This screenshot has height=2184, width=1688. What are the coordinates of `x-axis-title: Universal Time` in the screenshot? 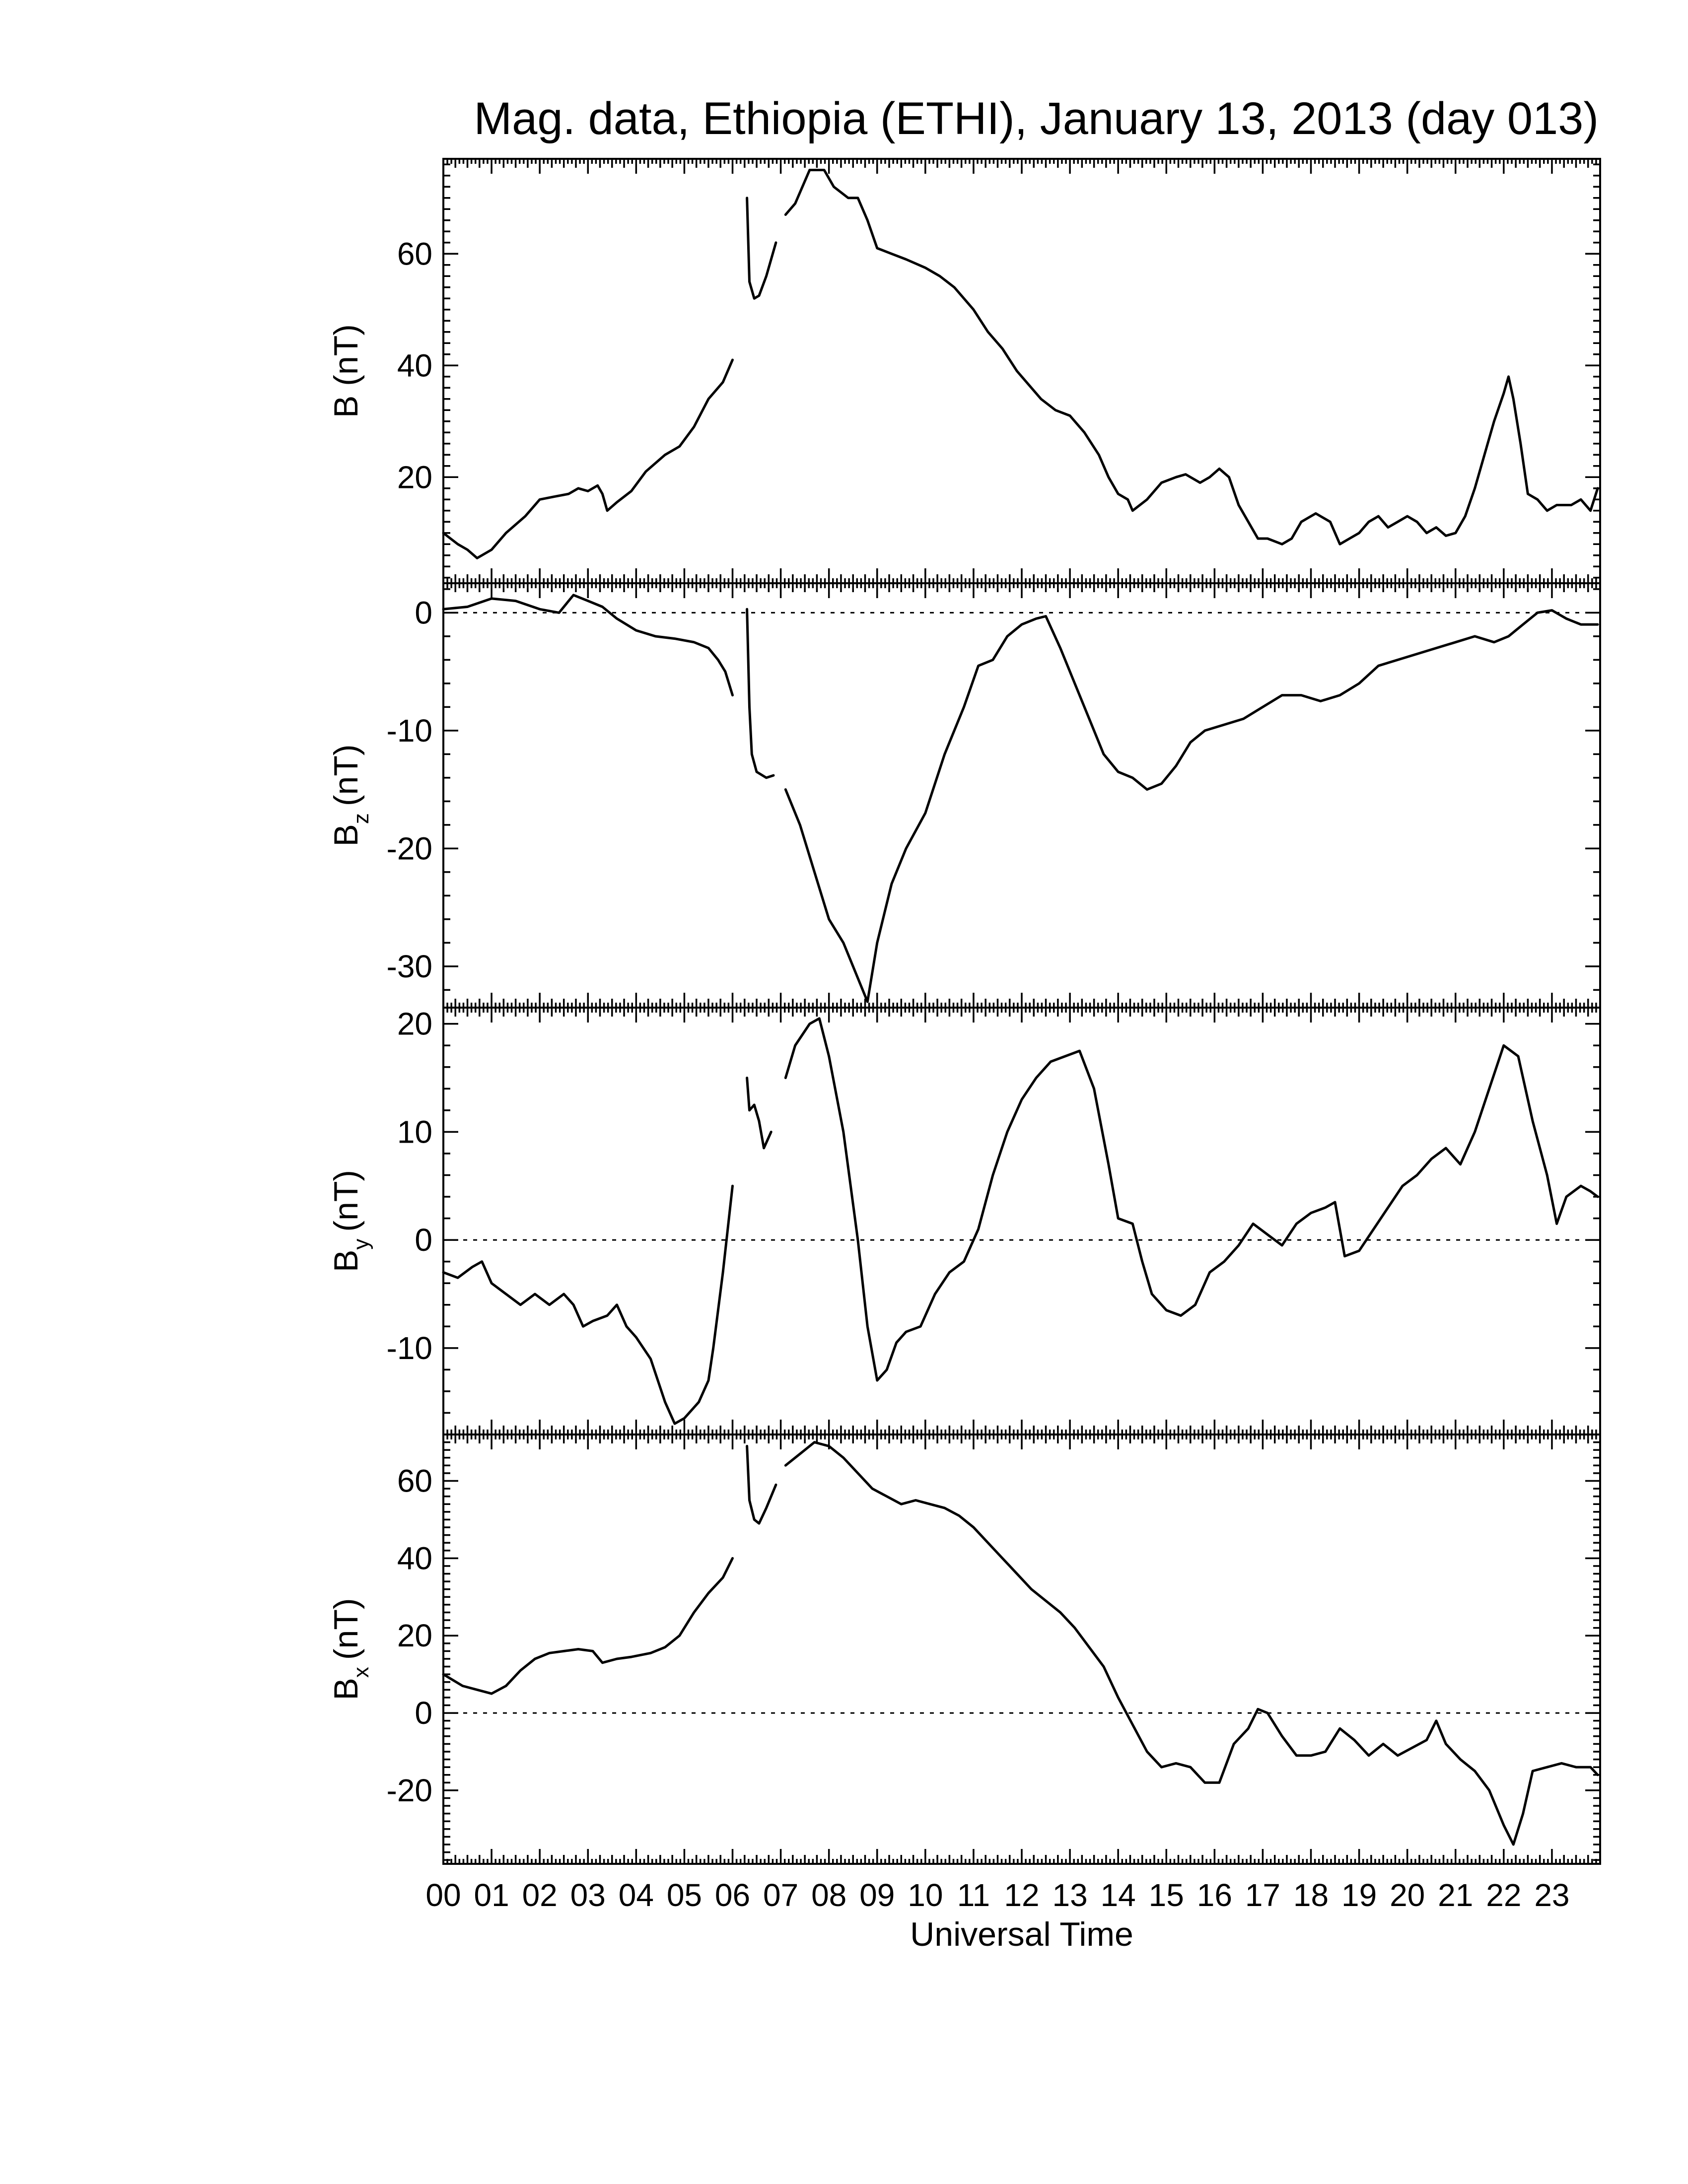 It's located at (1021, 1934).